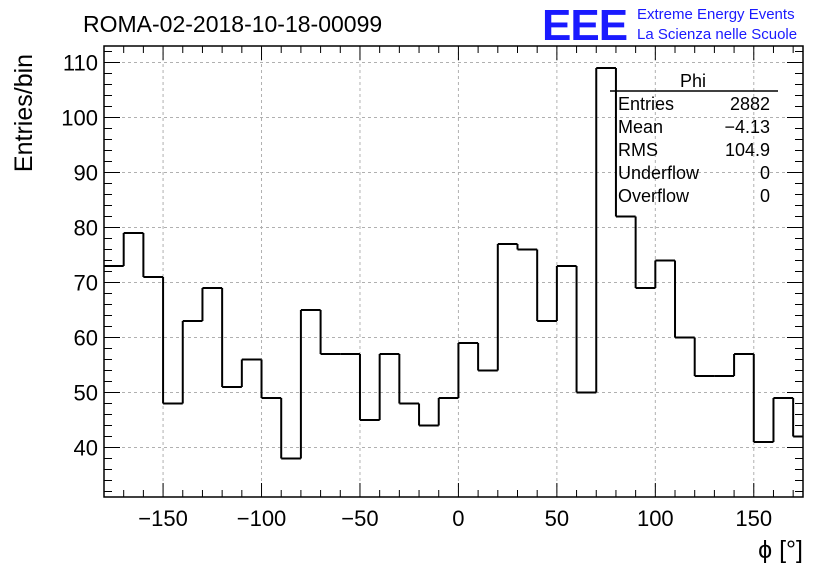 The height and width of the screenshot is (572, 836). I want to click on stats-row-value: 2882, so click(750, 104).